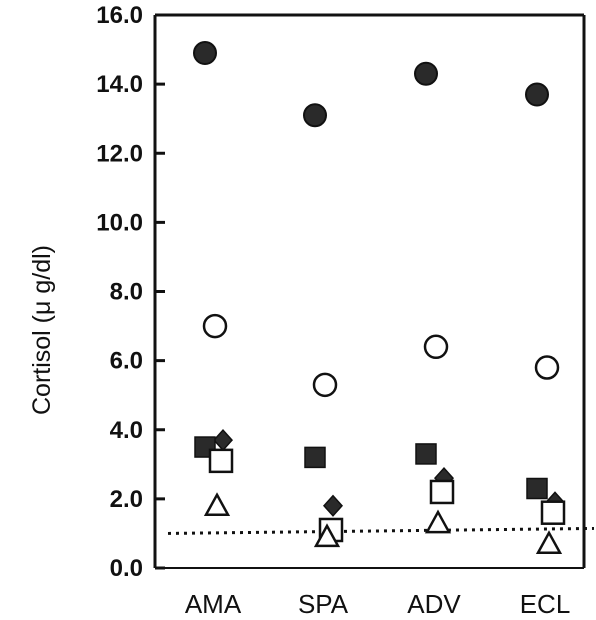 This screenshot has height=620, width=596. I want to click on x-category-label: ADV, so click(434, 604).